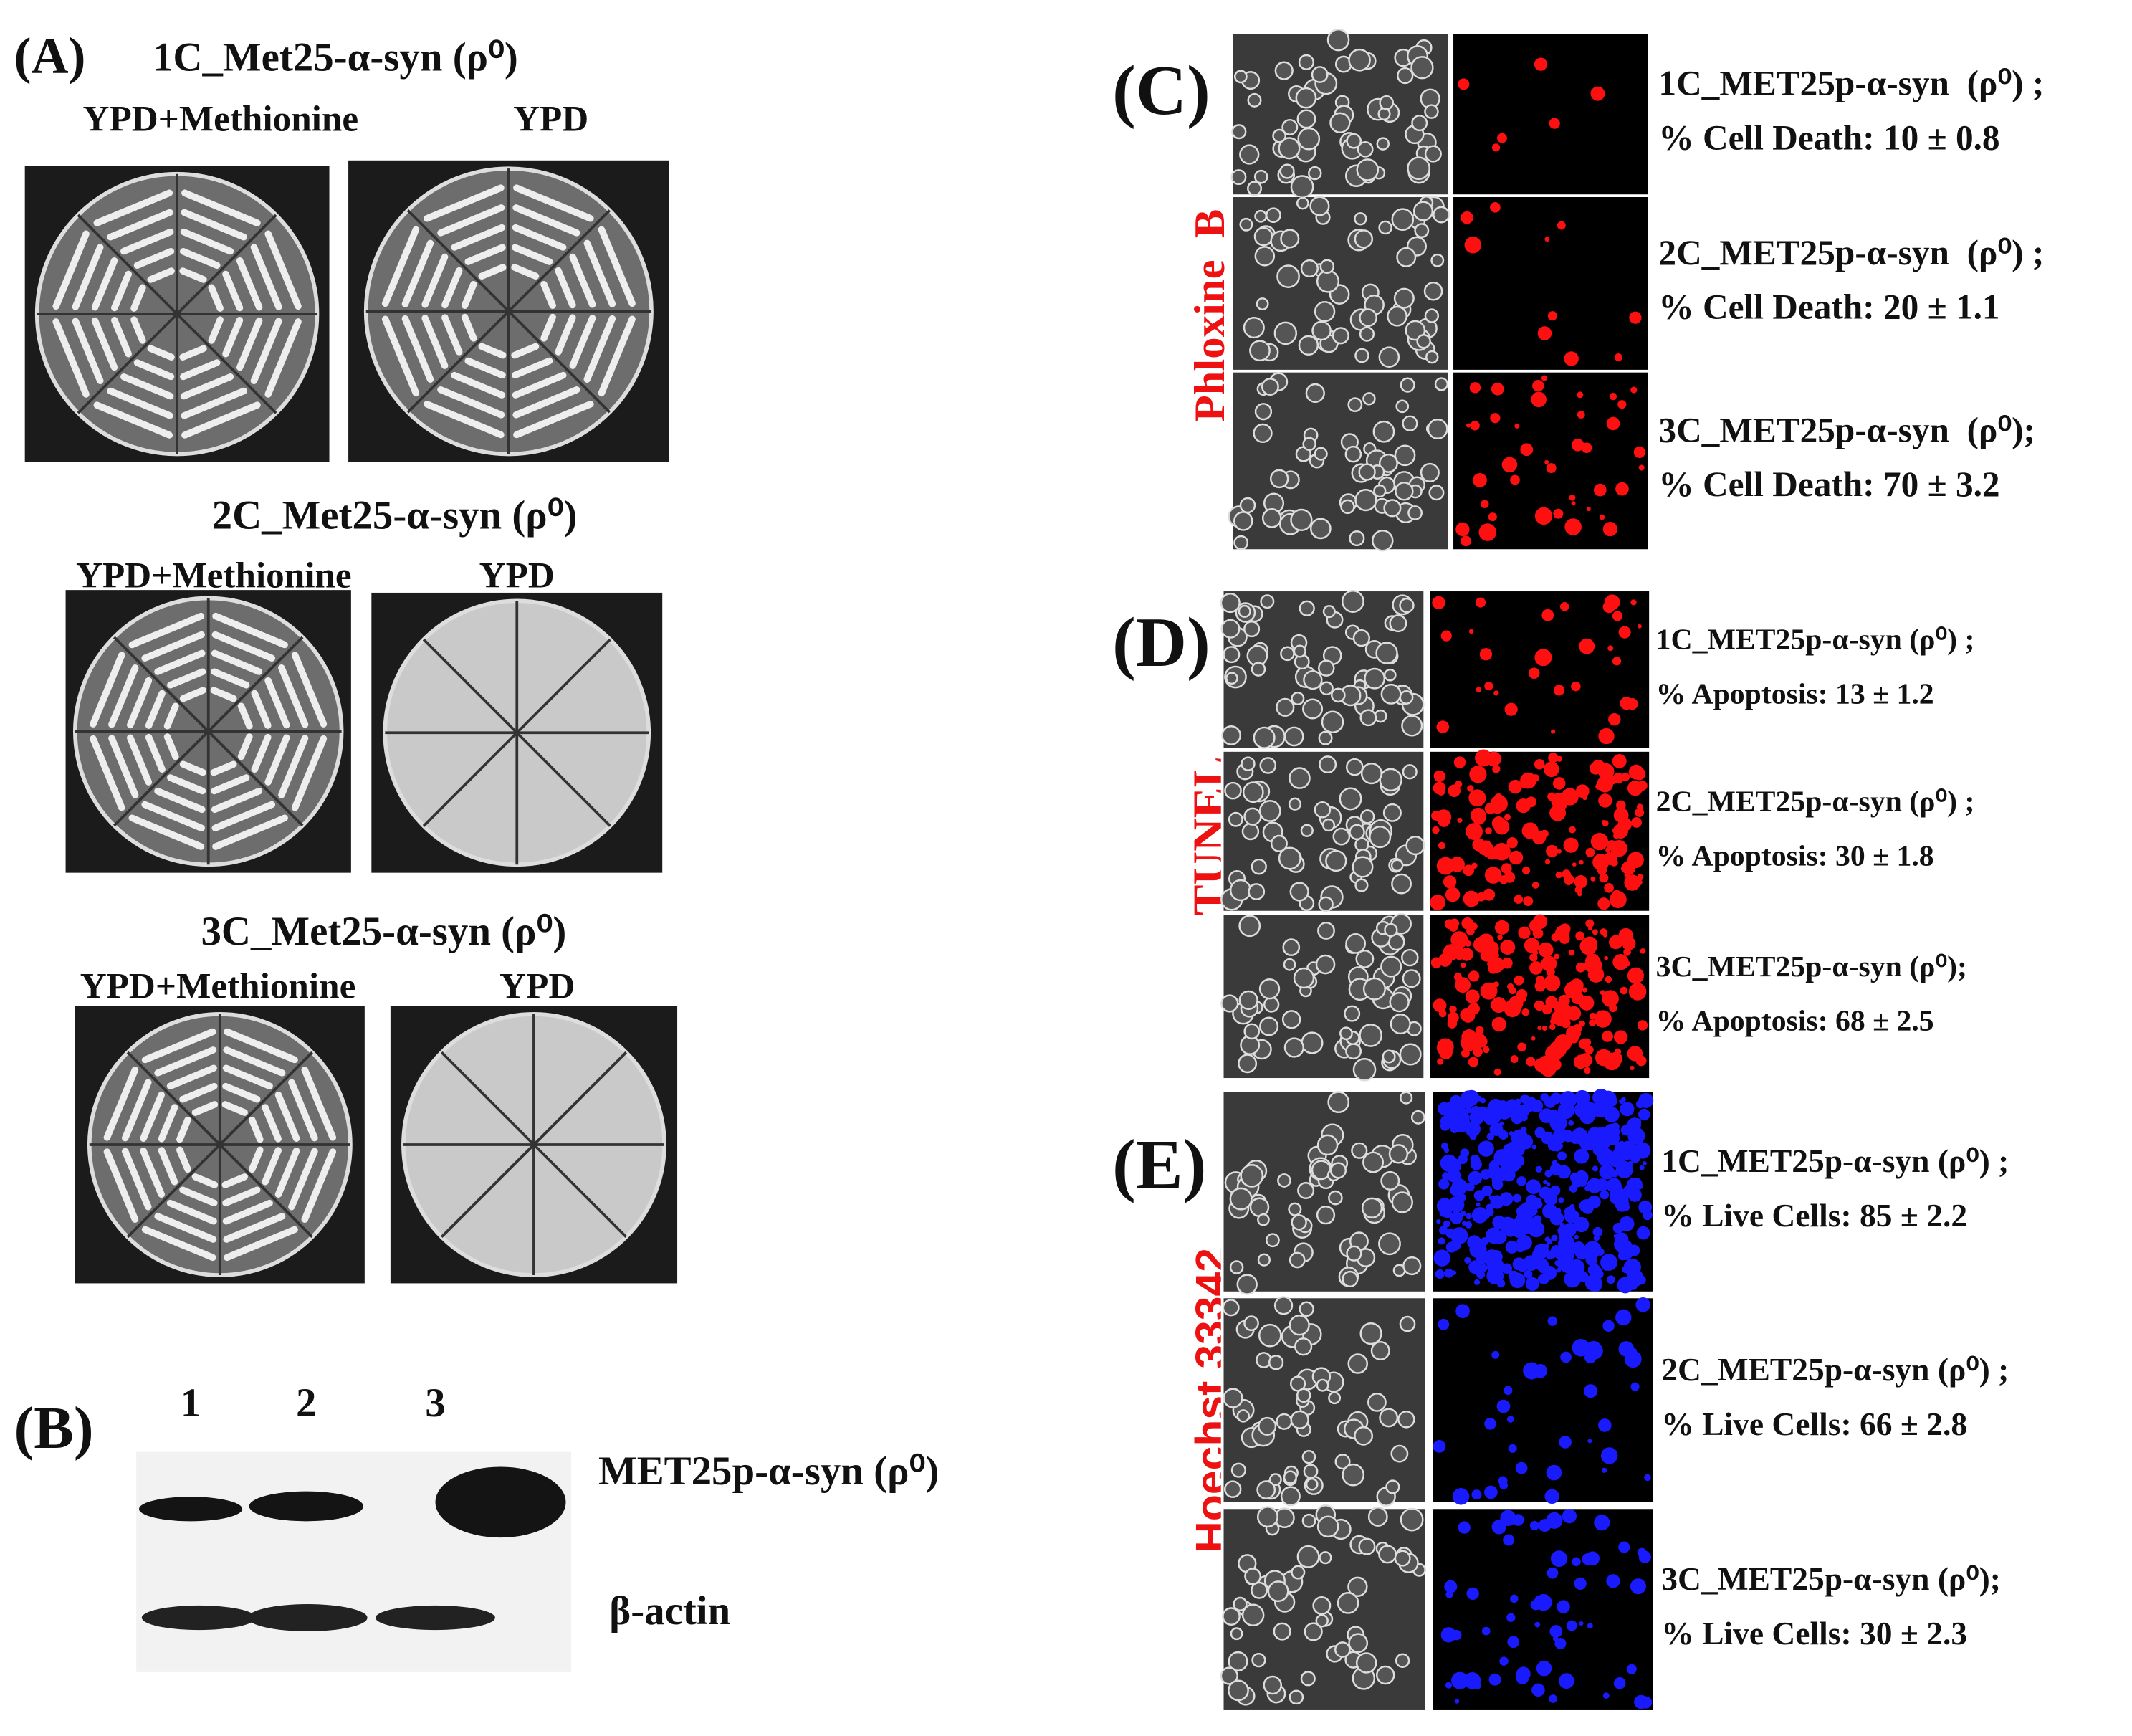  What do you see at coordinates (1811, 967) in the screenshot?
I see `strain-label: 3C_MET25p-α-syn (ρ⁰);` at bounding box center [1811, 967].